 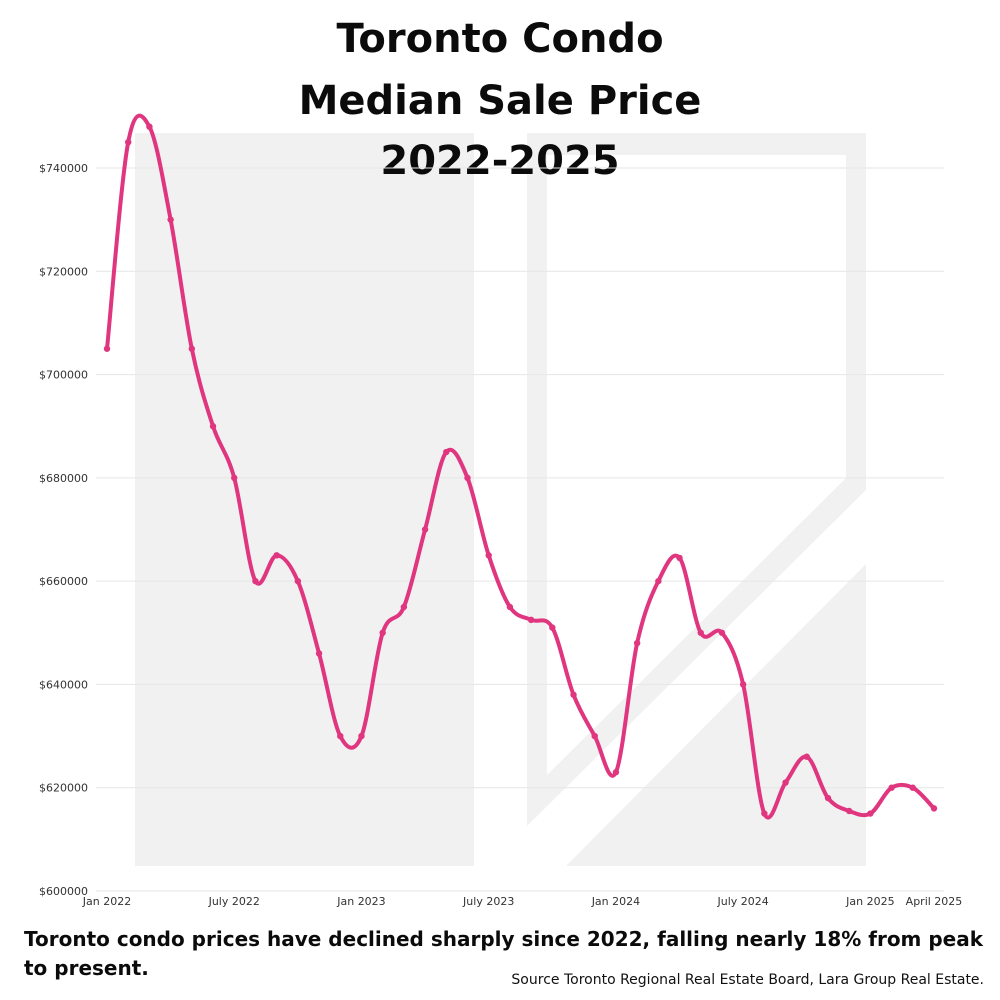 I want to click on y-tick-label: $740000, so click(x=63, y=168).